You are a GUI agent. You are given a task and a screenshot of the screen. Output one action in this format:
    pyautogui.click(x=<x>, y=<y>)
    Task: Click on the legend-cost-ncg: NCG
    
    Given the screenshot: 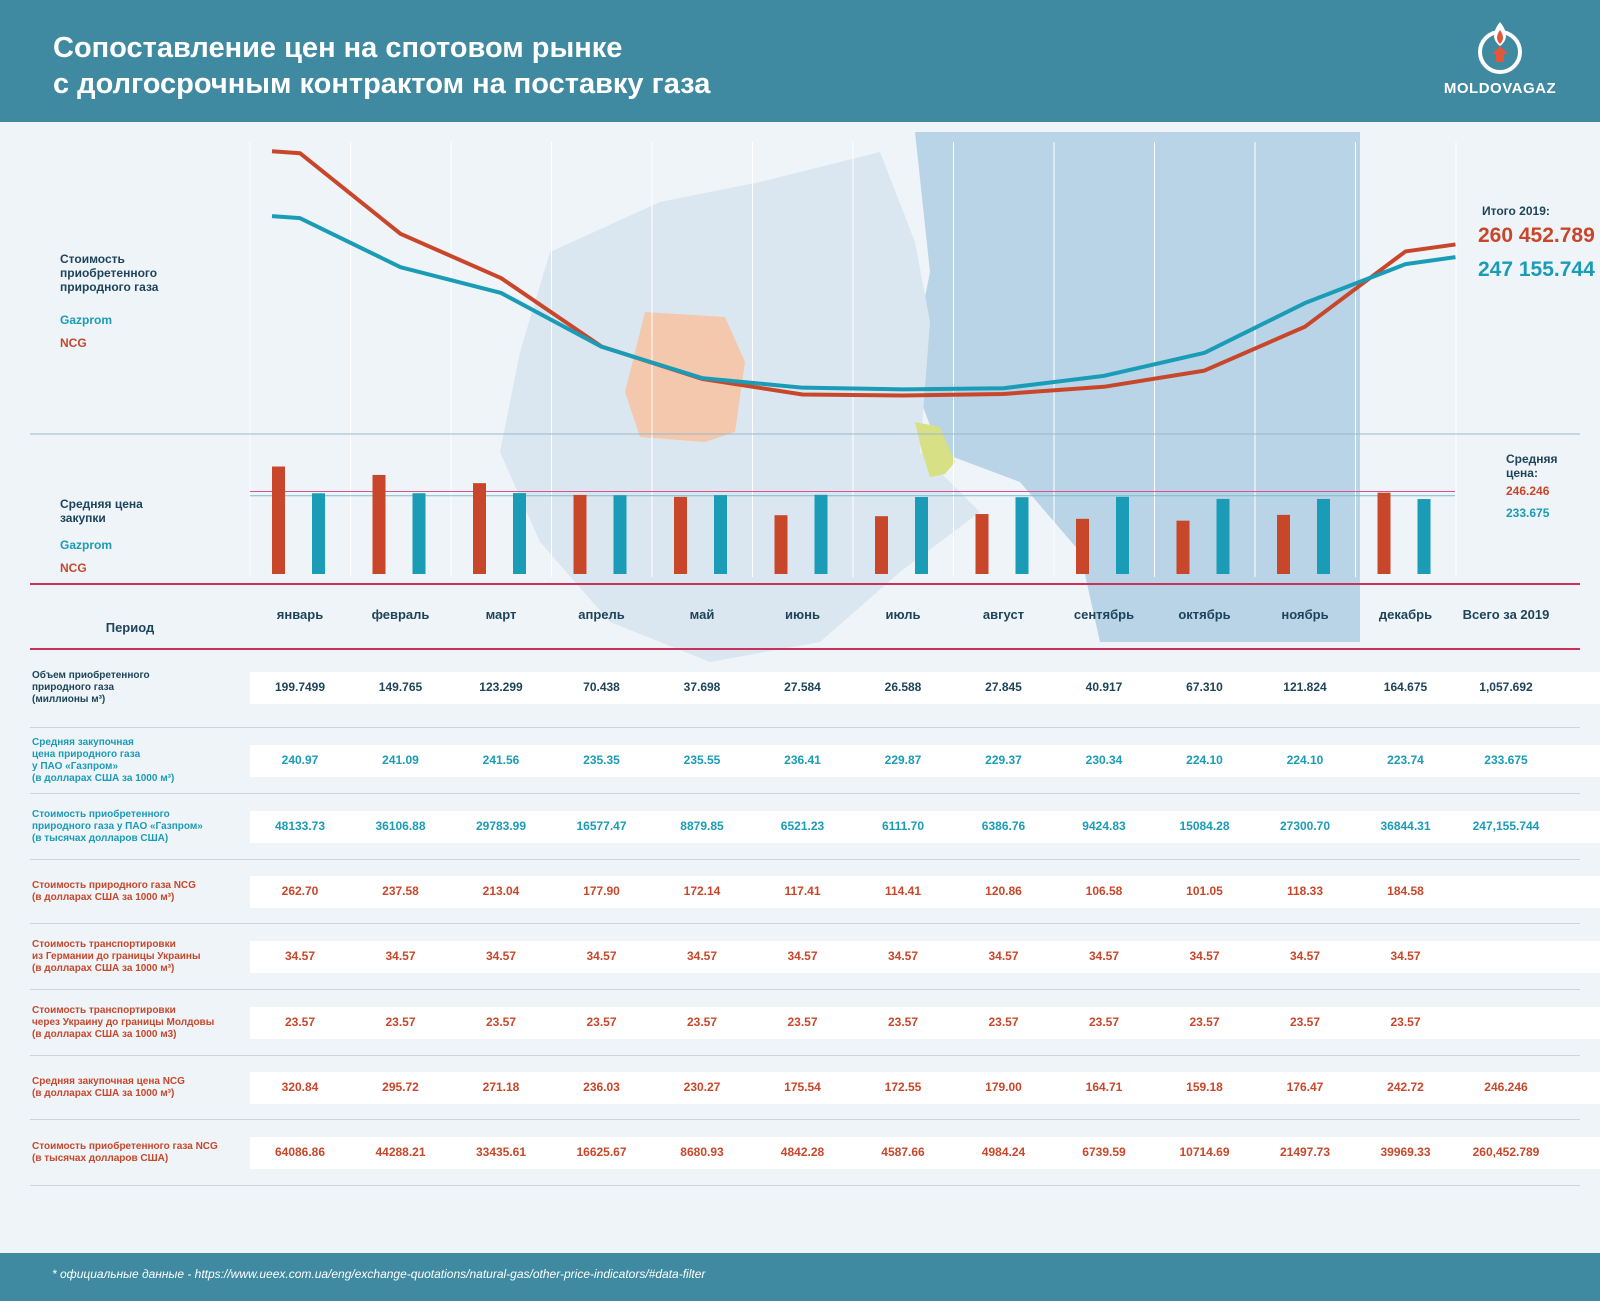 What is the action you would take?
    pyautogui.click(x=73, y=343)
    